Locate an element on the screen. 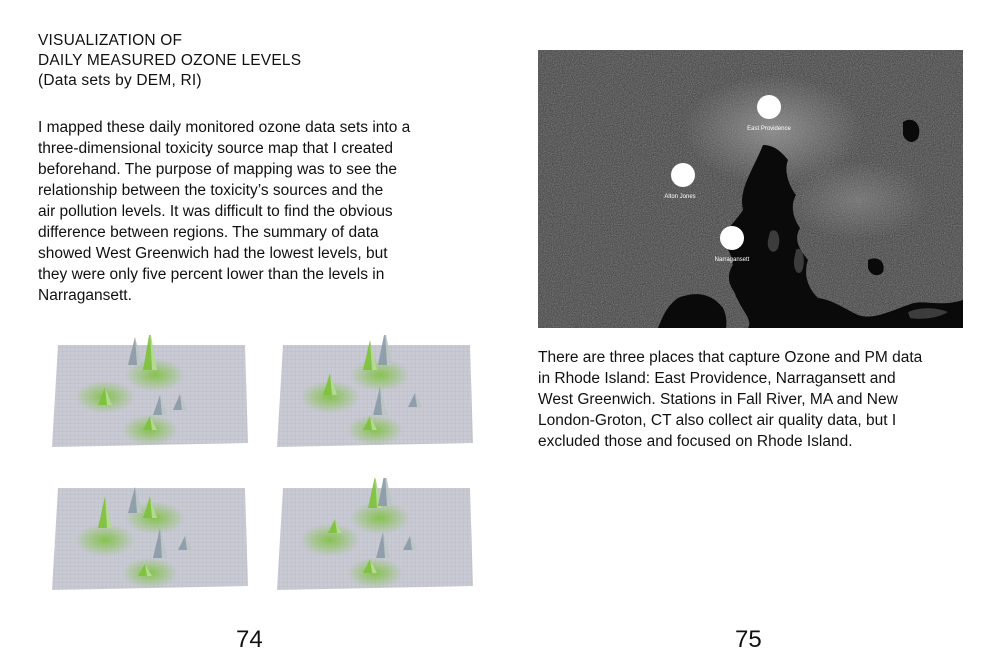 This screenshot has height=663, width=1000. left-body-line: Narragansett. is located at coordinates (85, 295).